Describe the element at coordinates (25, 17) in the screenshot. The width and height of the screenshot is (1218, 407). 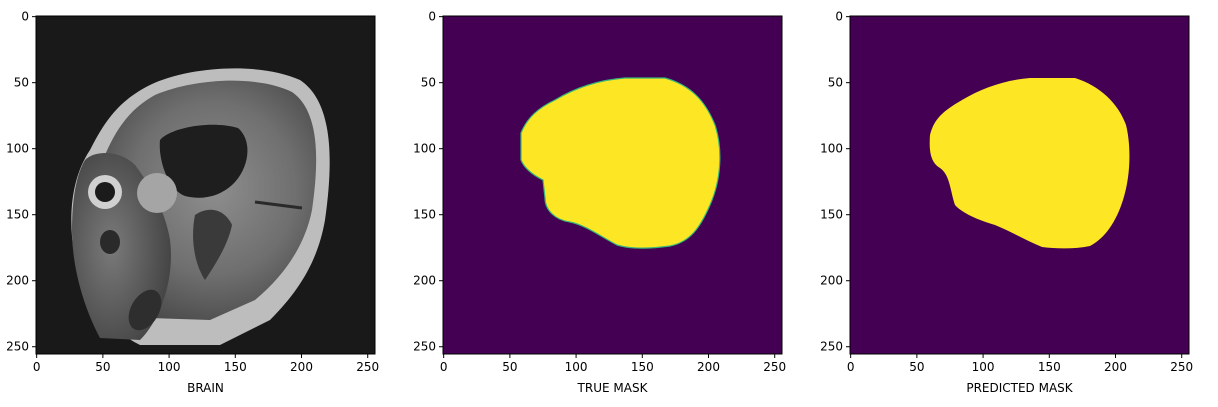
I see `brain-y-tick-label: 0` at that location.